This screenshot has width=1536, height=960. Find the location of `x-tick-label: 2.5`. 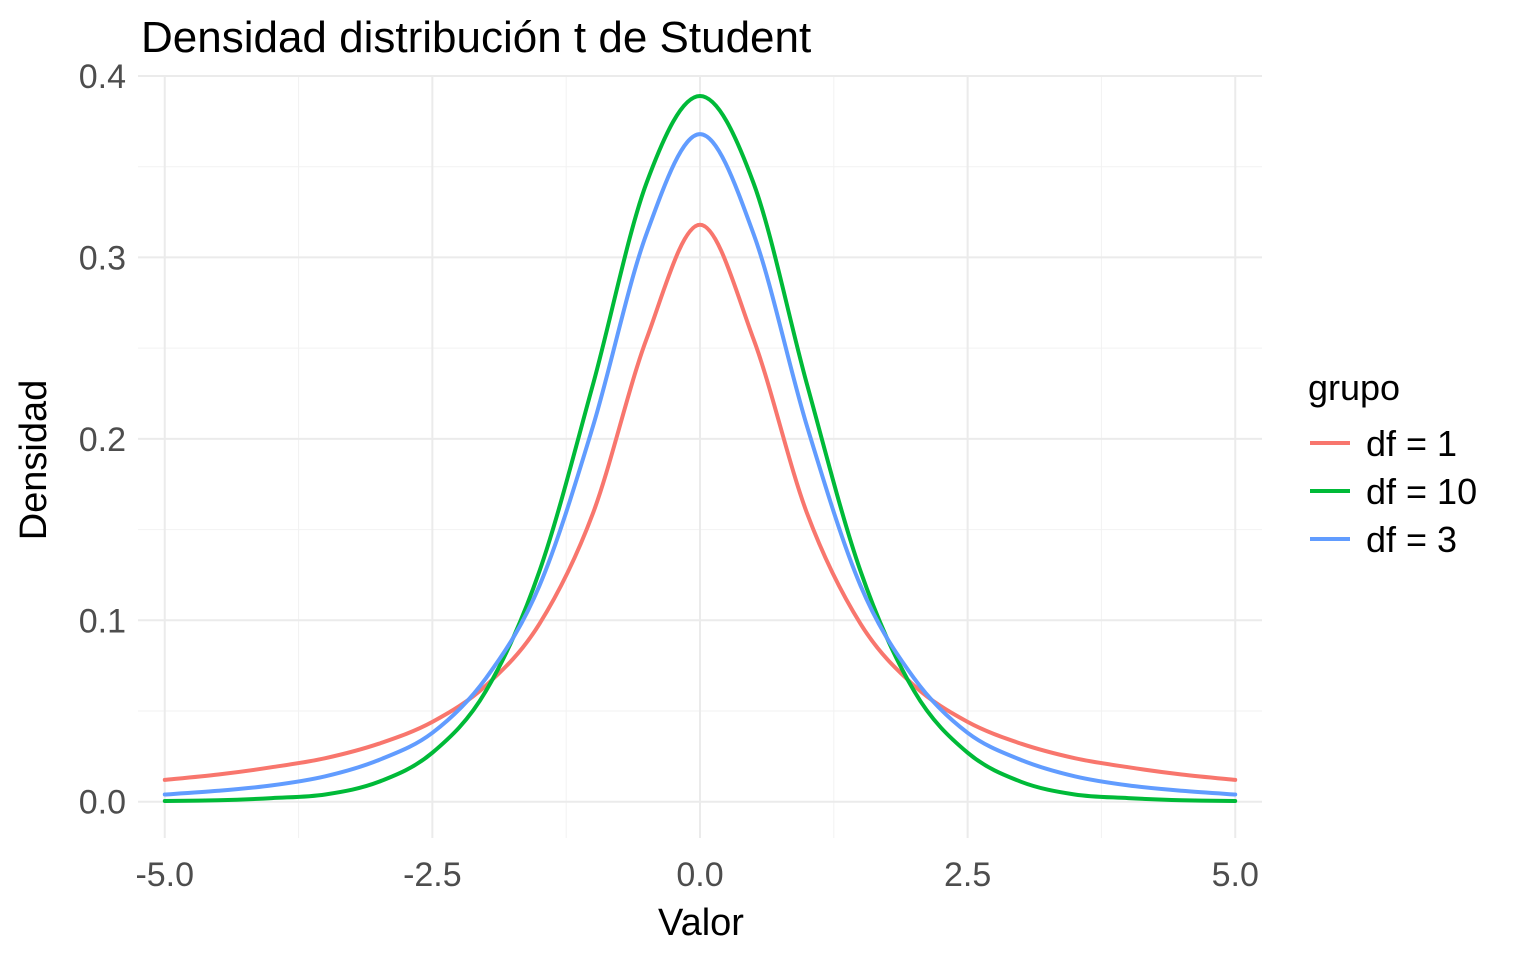

x-tick-label: 2.5 is located at coordinates (967, 875).